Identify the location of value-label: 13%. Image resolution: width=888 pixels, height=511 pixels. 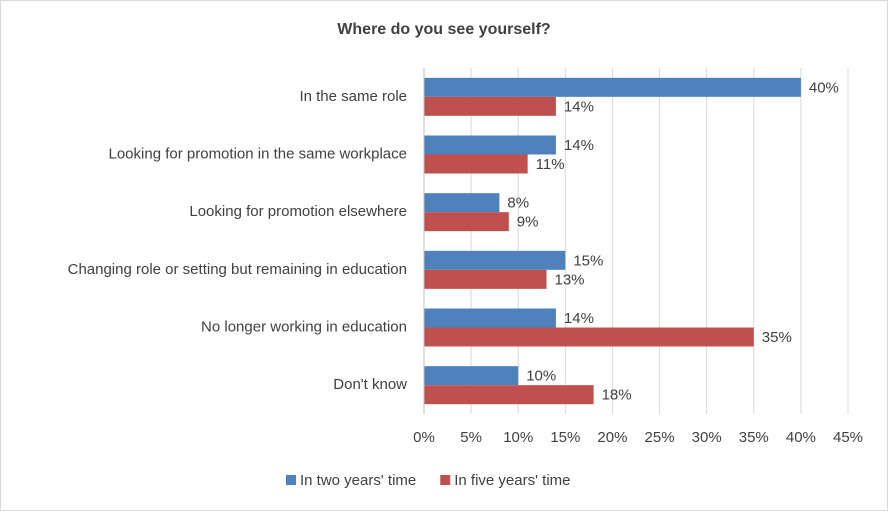
(569, 279).